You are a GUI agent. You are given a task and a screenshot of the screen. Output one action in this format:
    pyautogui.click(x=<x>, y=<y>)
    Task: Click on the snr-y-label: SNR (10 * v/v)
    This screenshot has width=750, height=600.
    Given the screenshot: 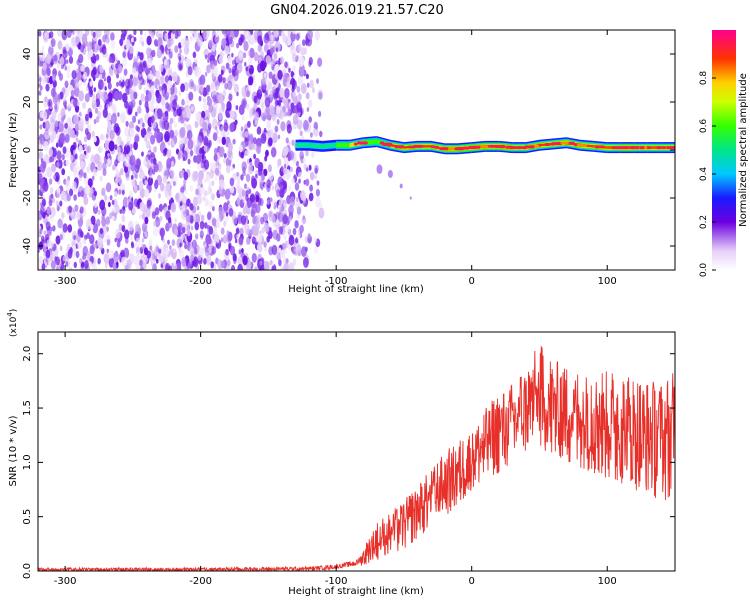 What is the action you would take?
    pyautogui.click(x=13, y=450)
    